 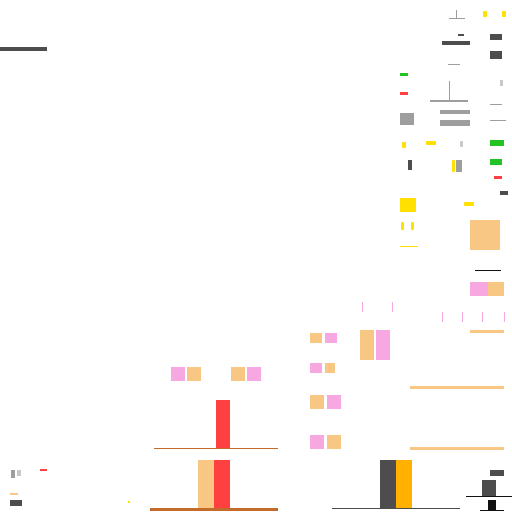 I want to click on peach-tall, so click(x=367, y=345).